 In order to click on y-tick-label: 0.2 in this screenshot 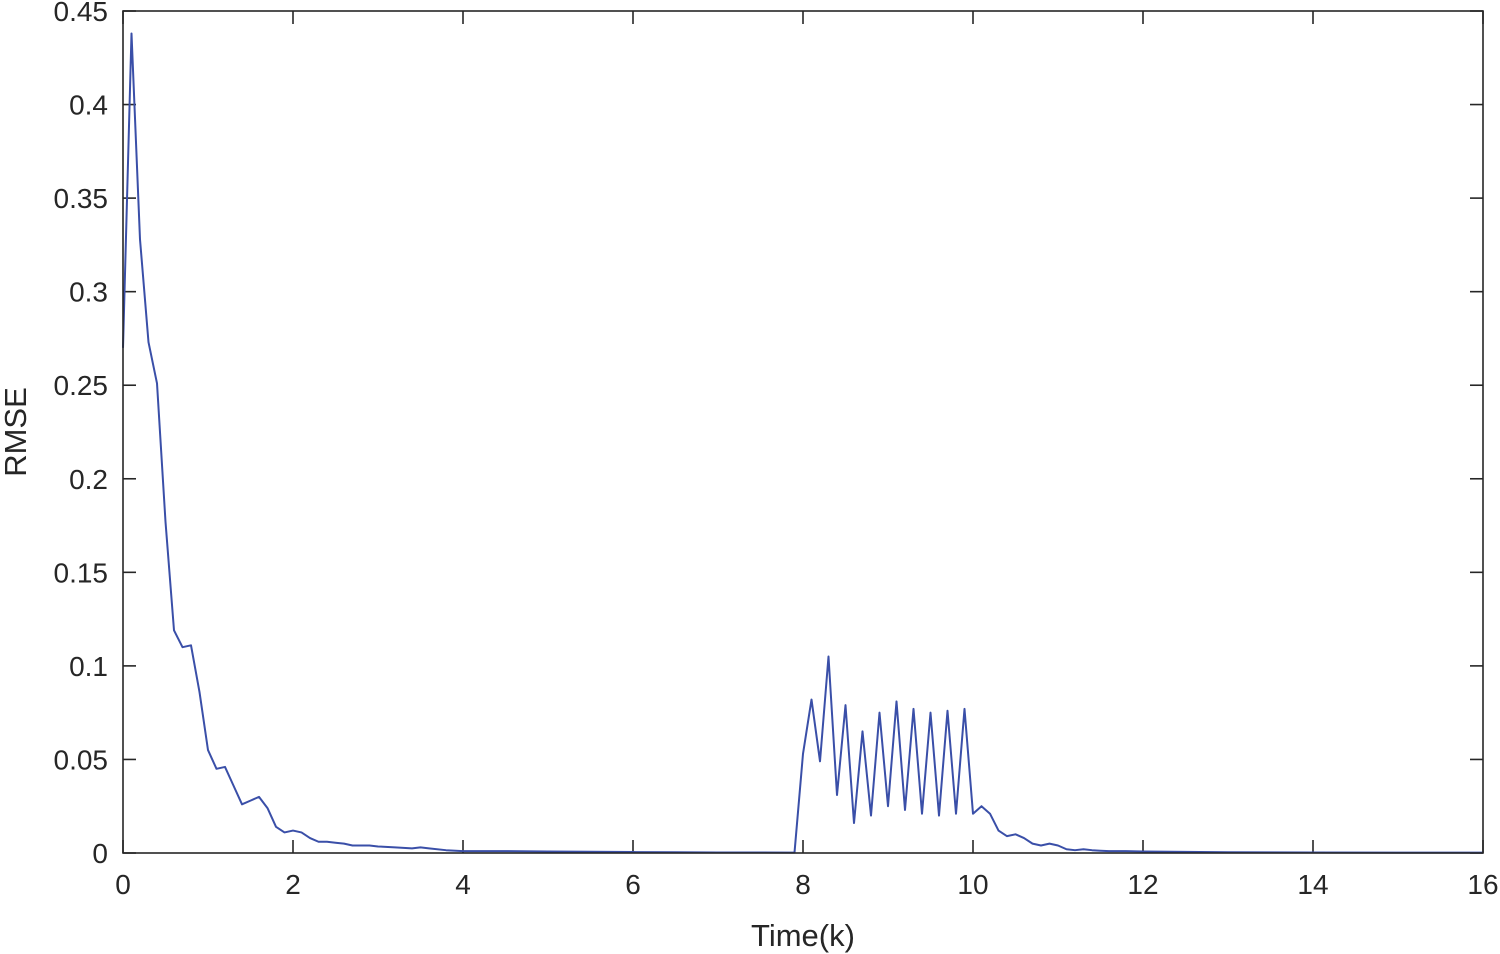, I will do `click(88, 479)`.